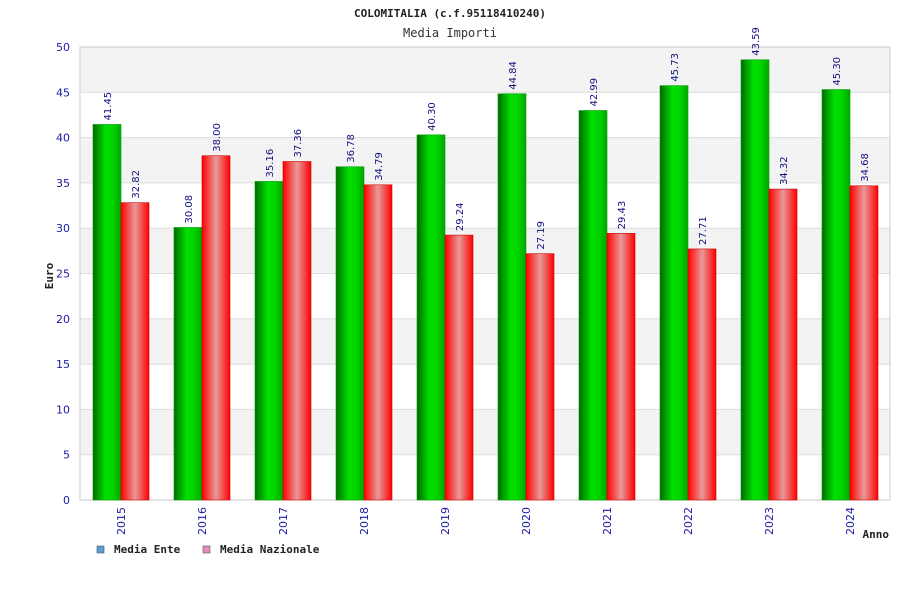 This screenshot has width=900, height=600. What do you see at coordinates (675, 67) in the screenshot?
I see `data-label: 45.73` at bounding box center [675, 67].